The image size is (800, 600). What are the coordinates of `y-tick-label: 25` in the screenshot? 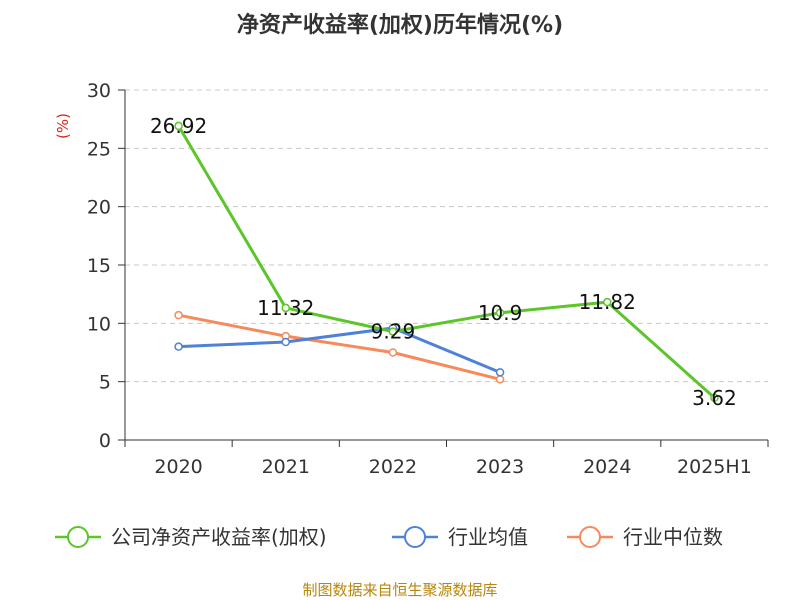 It's located at (99, 149).